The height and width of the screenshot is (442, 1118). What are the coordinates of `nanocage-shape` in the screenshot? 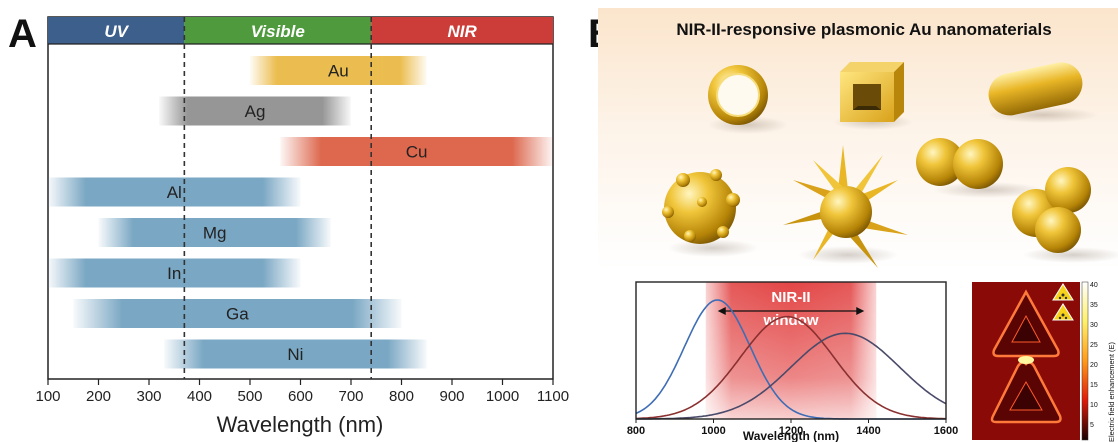 It's located at (873, 96).